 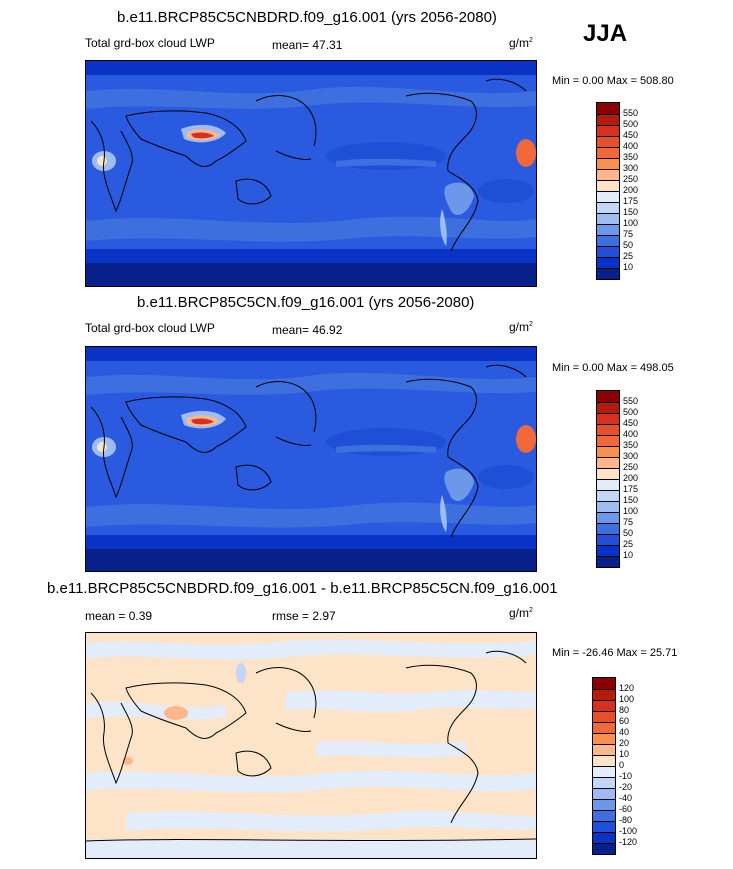 What do you see at coordinates (624, 732) in the screenshot?
I see `colorbar-tick-label: 40` at bounding box center [624, 732].